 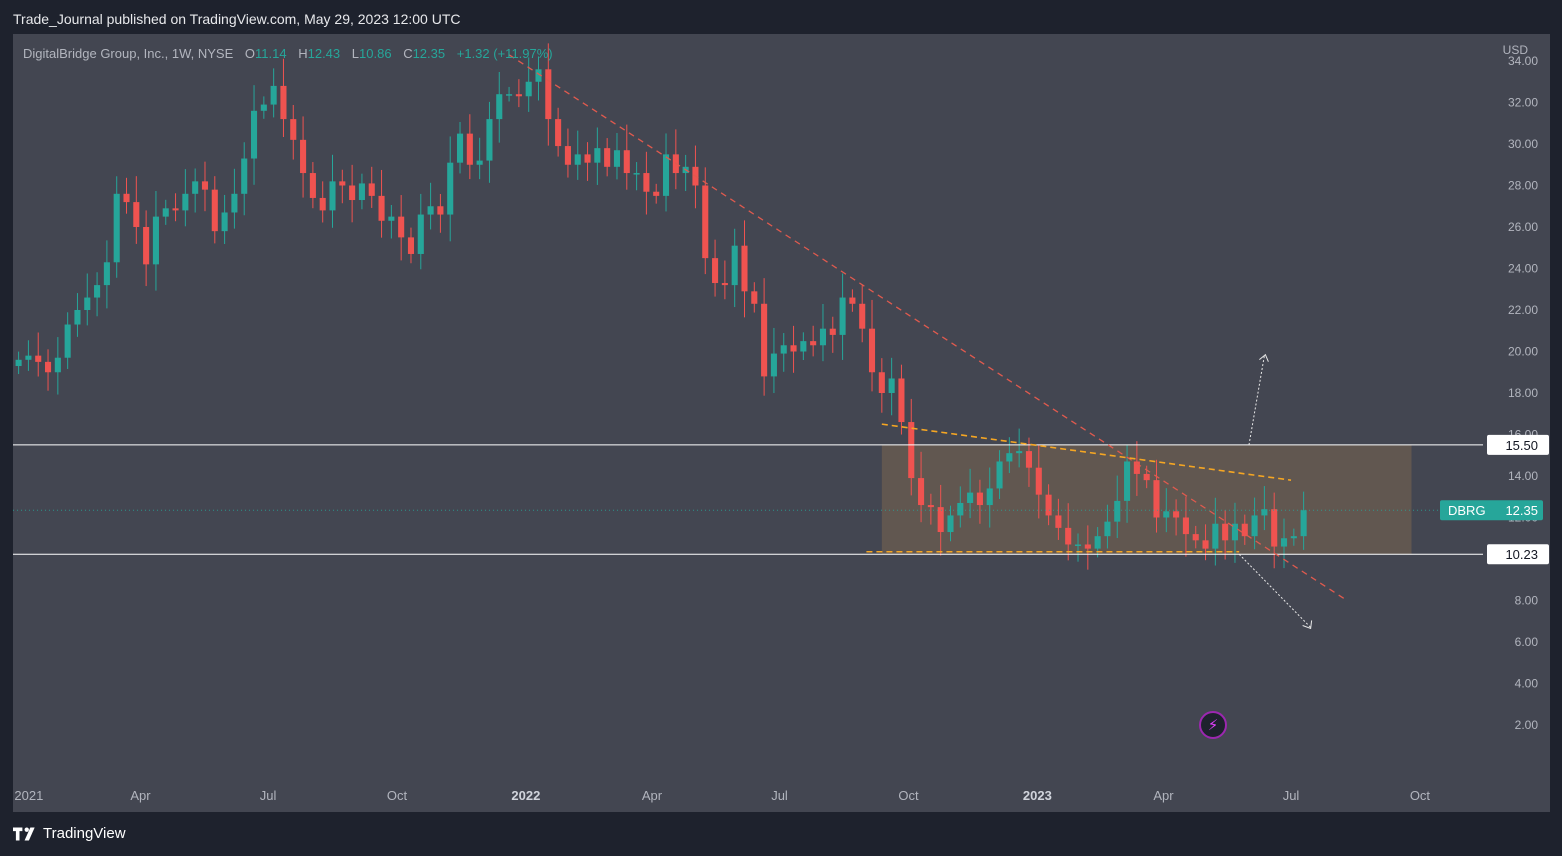 I want to click on y-tick-label: 6.00, so click(x=1527, y=642).